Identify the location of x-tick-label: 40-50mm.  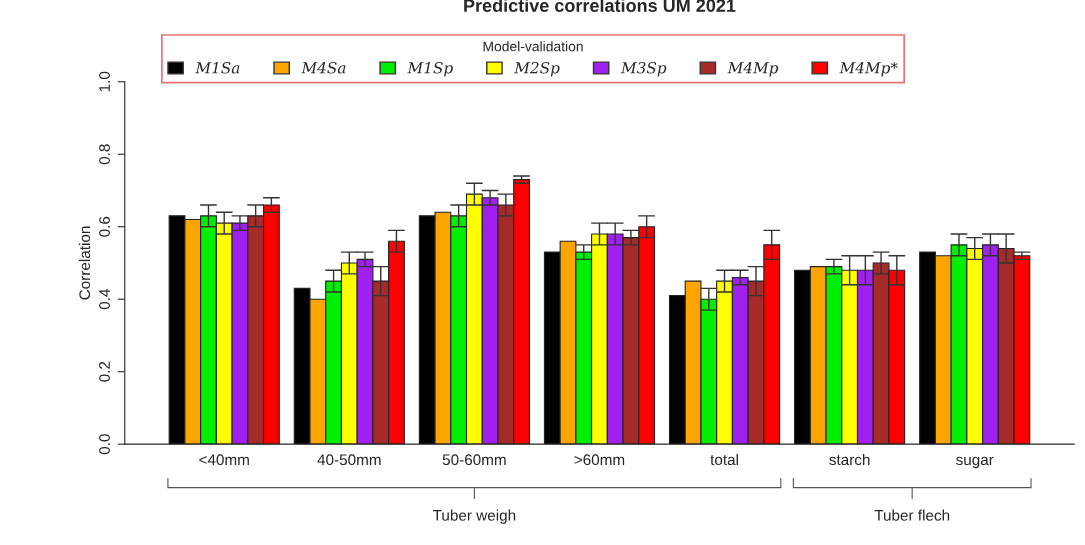
(349, 460).